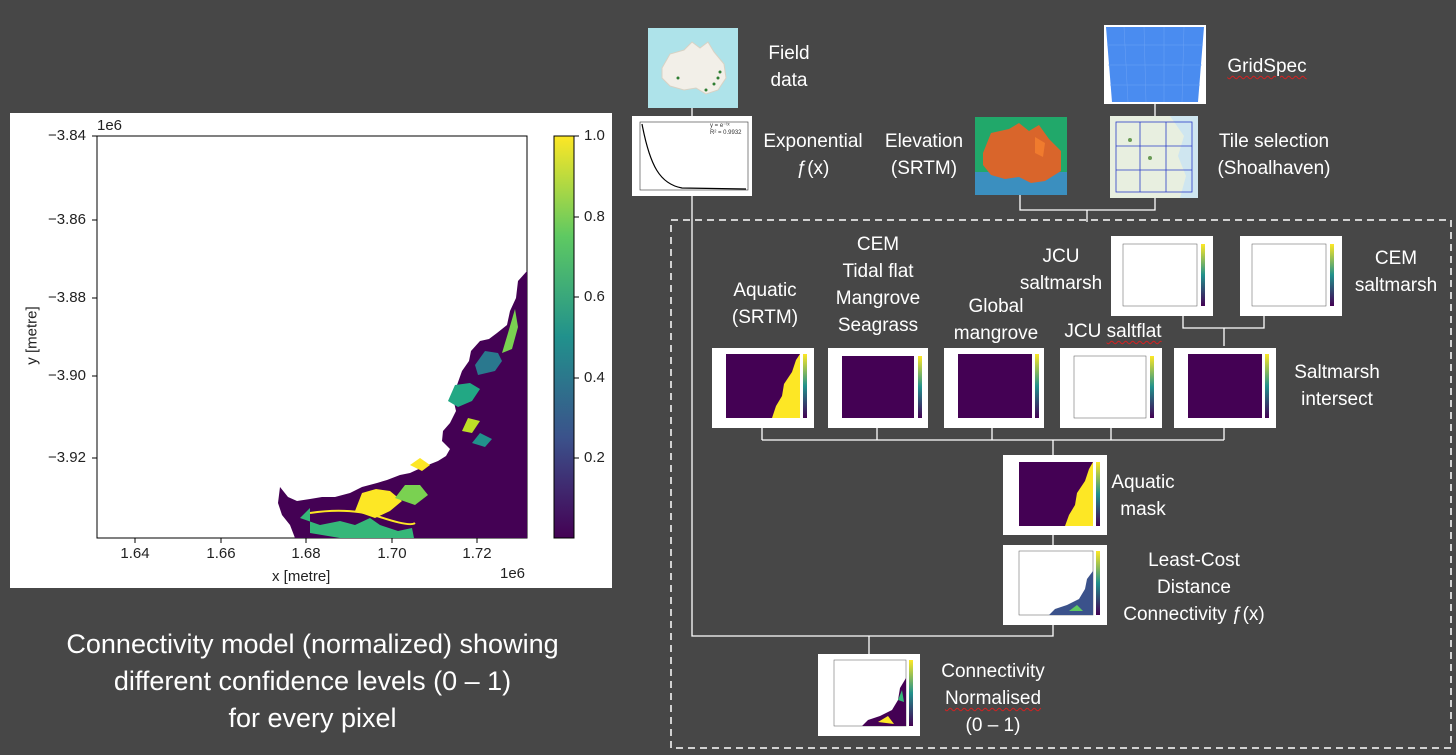 The image size is (1456, 755). What do you see at coordinates (564, 337) in the screenshot?
I see `colorbar` at bounding box center [564, 337].